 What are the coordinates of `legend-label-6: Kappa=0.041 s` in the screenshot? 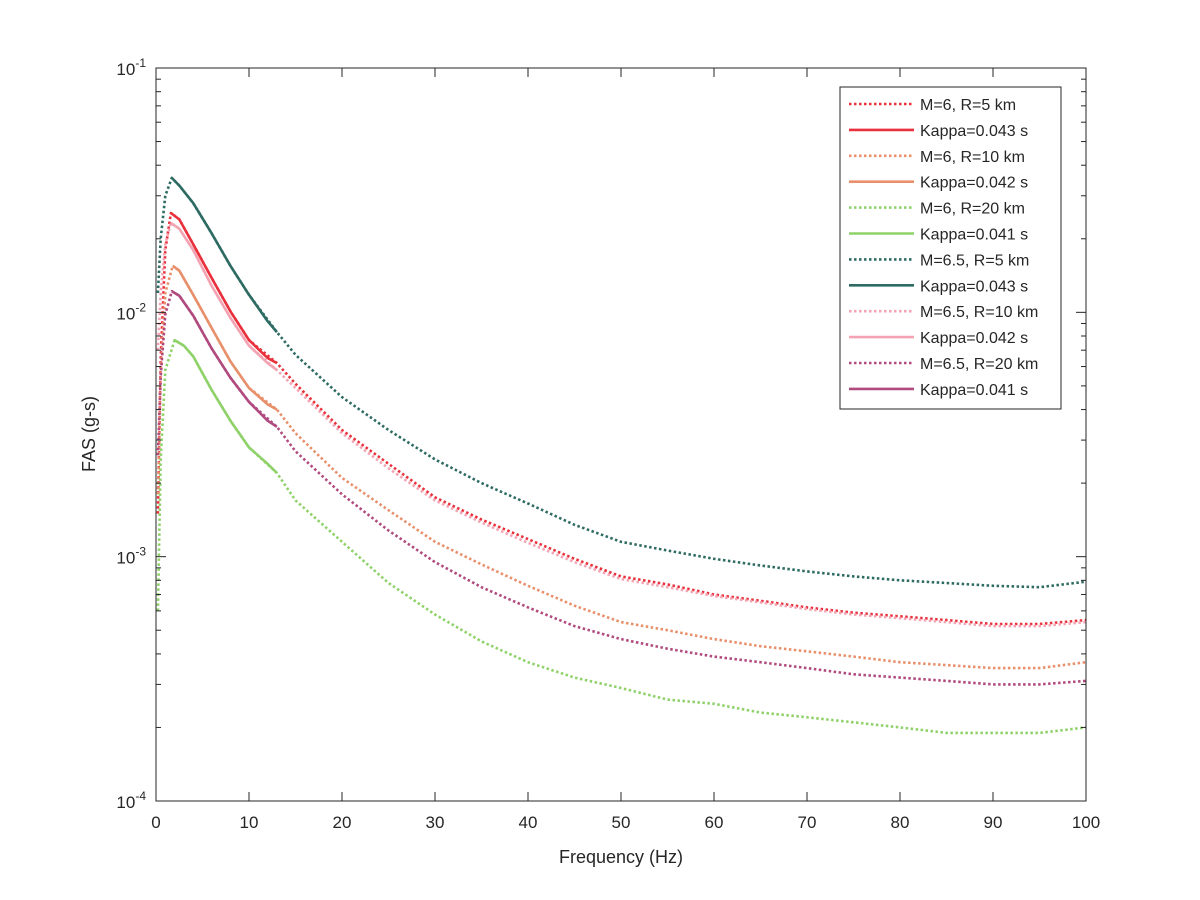 It's located at (974, 235).